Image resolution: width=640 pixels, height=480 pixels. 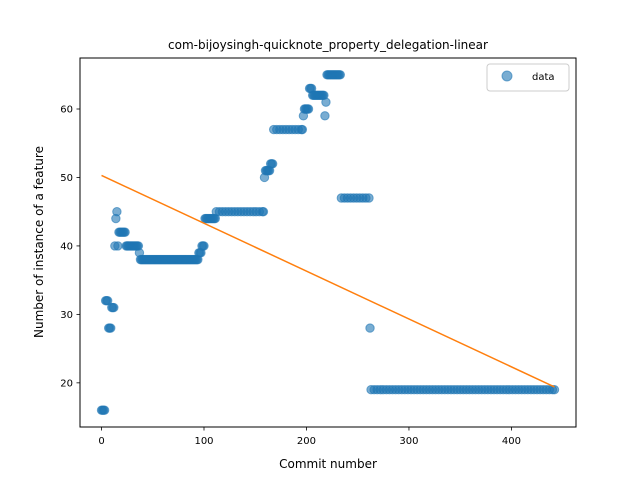 I want to click on y-tick-label: 40, so click(x=66, y=246).